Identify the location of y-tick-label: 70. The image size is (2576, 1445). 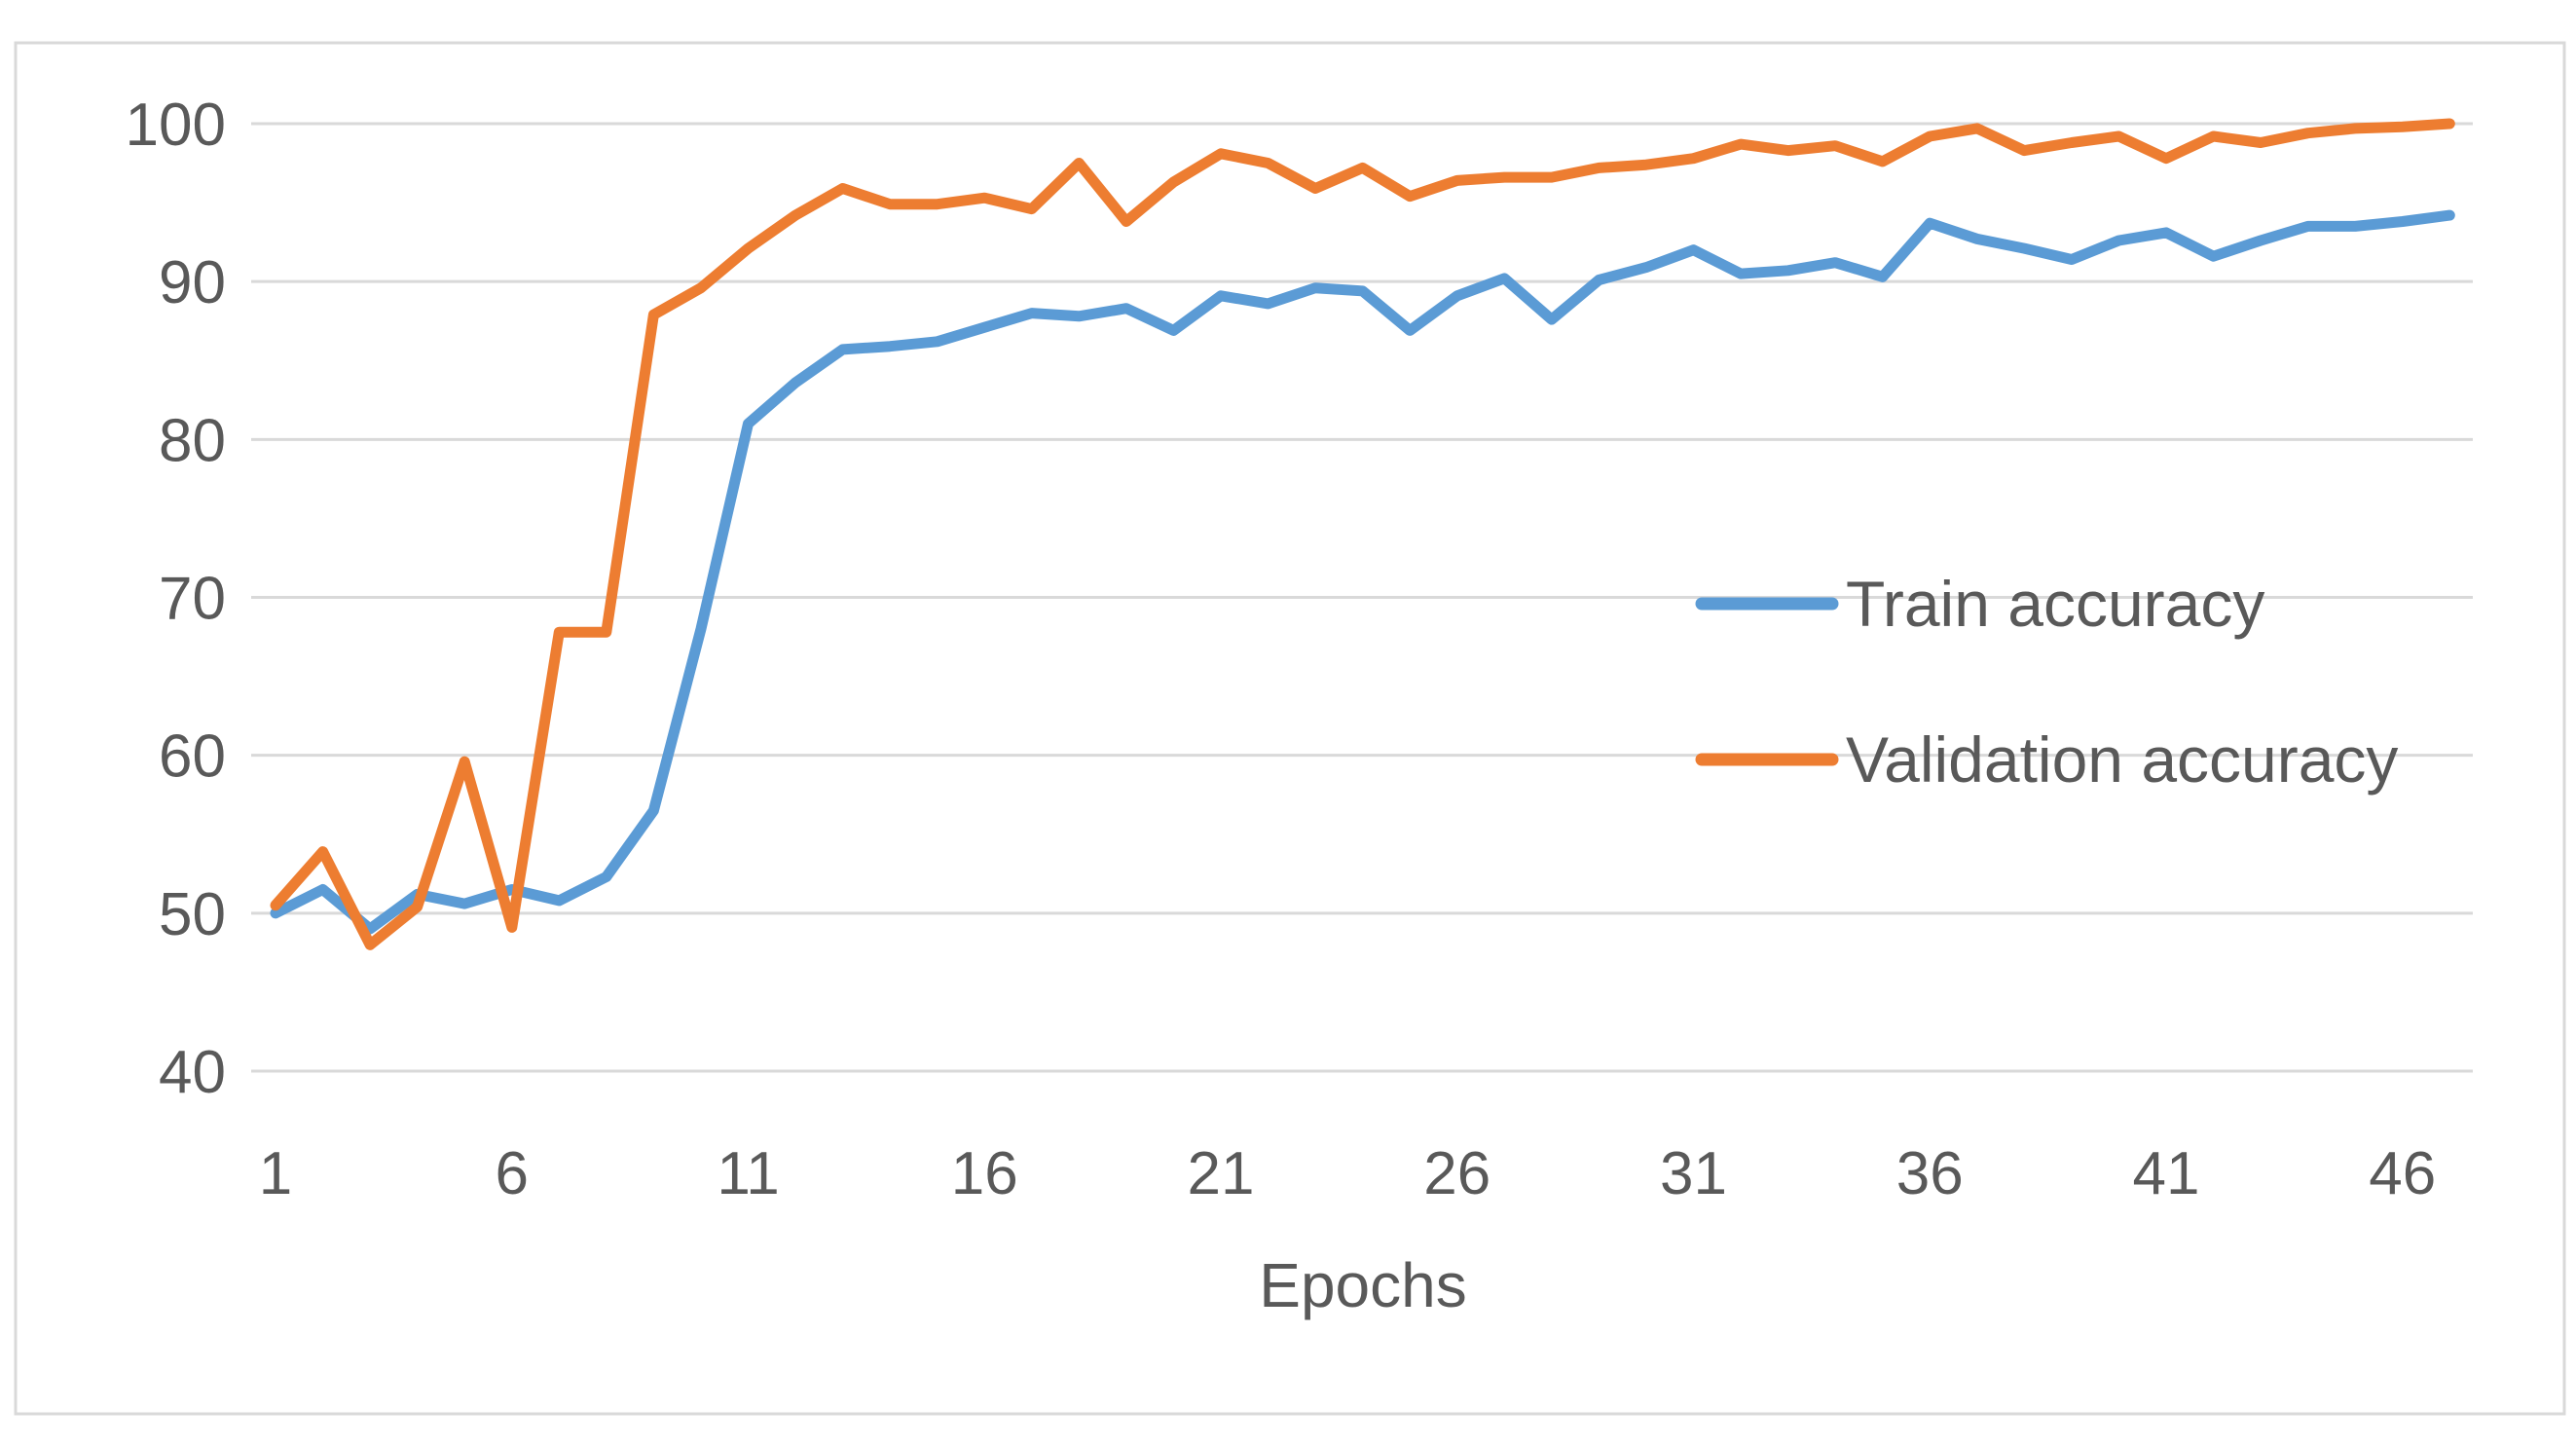
(192, 599).